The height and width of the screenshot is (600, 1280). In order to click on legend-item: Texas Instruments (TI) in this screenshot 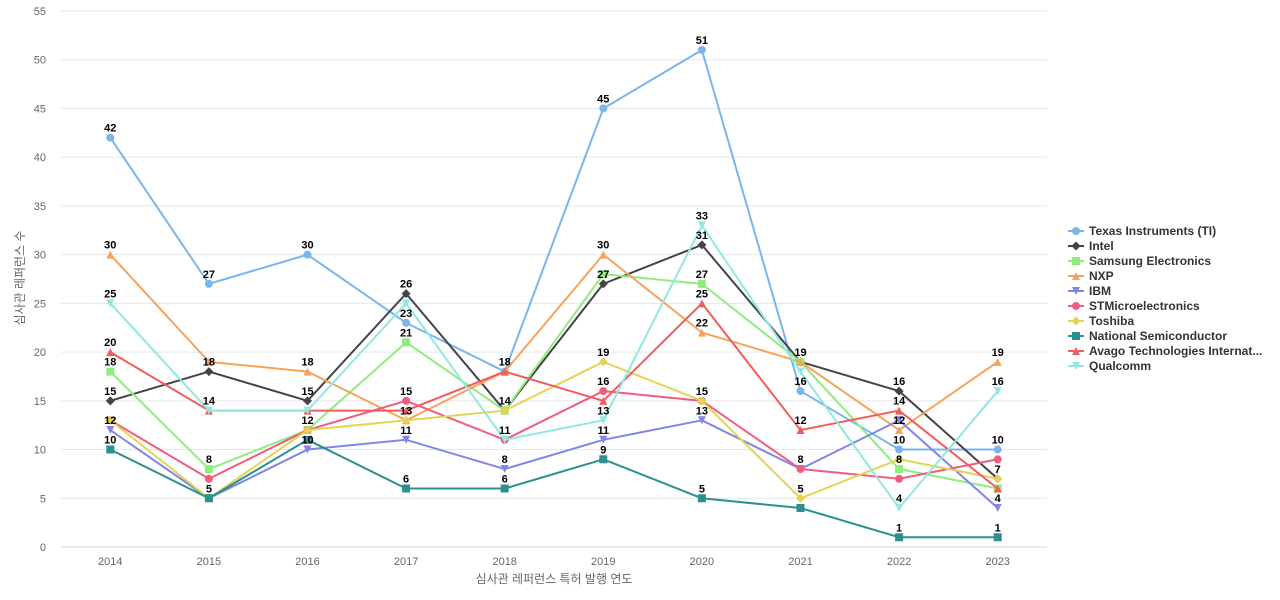, I will do `click(1142, 231)`.